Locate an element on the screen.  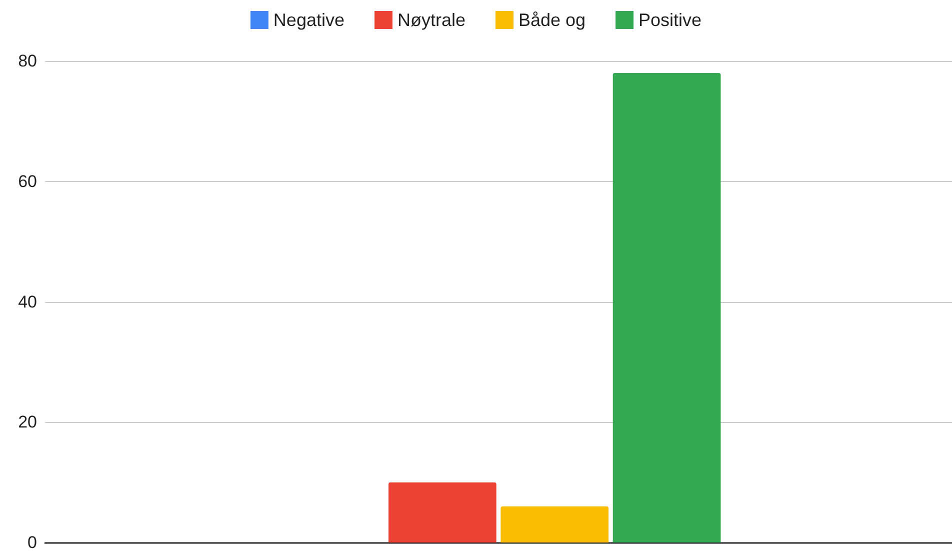
legend-label: Både og is located at coordinates (552, 20).